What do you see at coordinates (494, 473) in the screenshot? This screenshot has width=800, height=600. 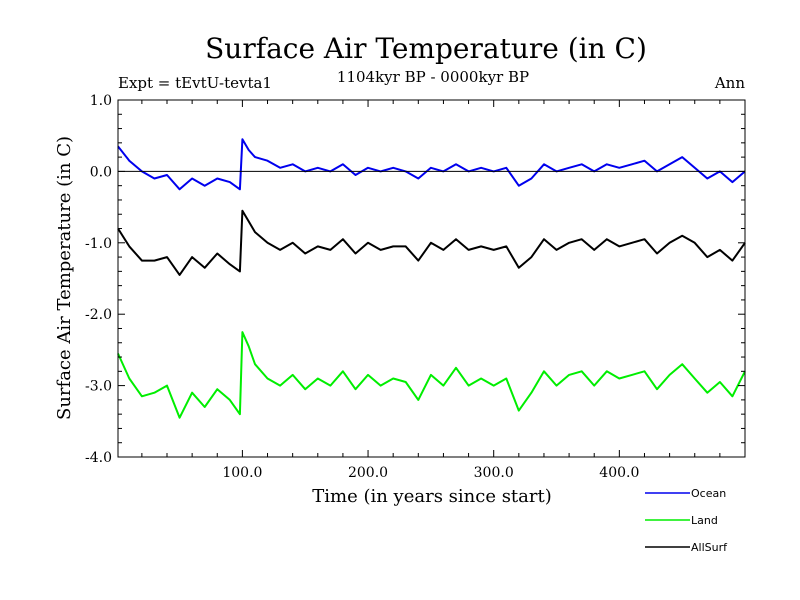 I see `x-tick-label: 300.0` at bounding box center [494, 473].